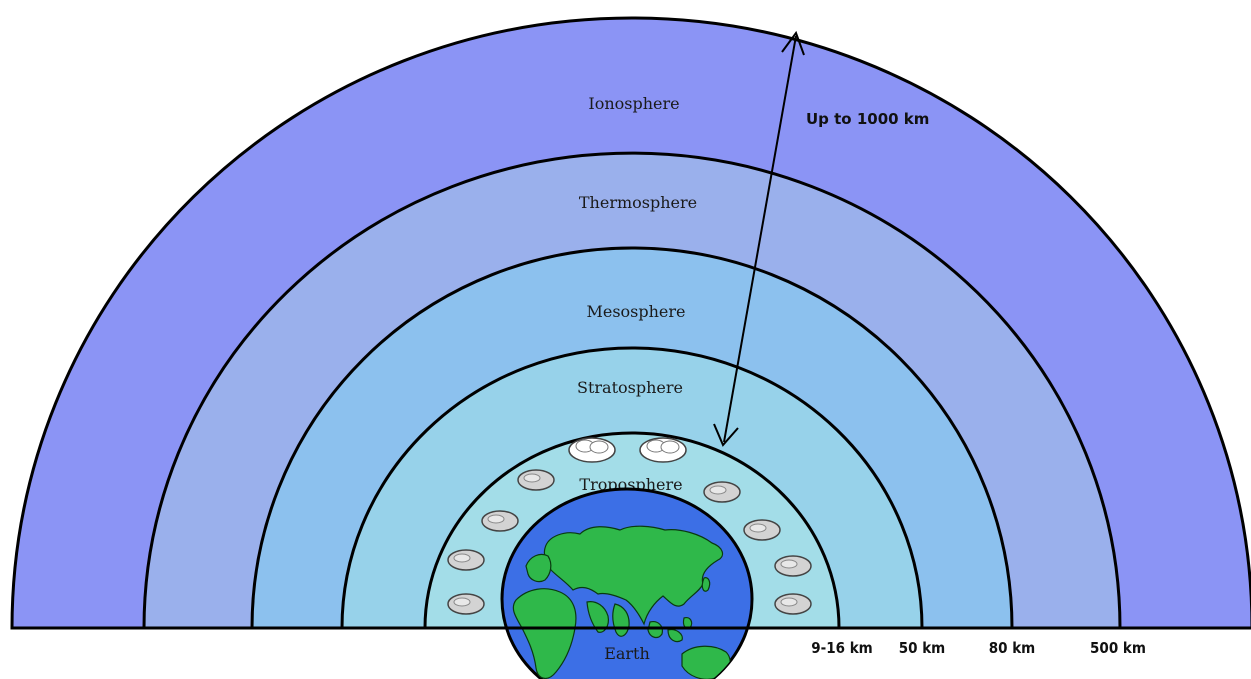 This screenshot has width=1251, height=679. What do you see at coordinates (759, 238) in the screenshot?
I see `altitude-arrow` at bounding box center [759, 238].